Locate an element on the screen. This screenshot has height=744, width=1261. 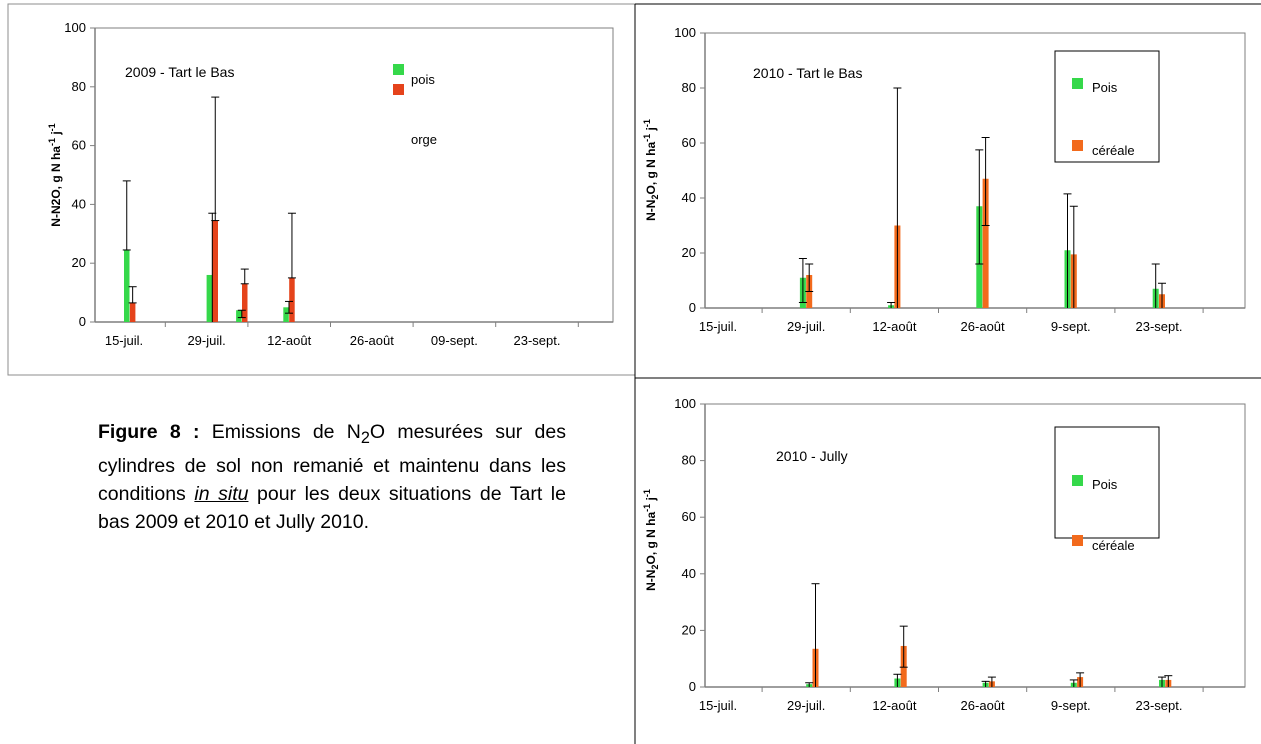
legend-swatch-pois is located at coordinates (398, 69).